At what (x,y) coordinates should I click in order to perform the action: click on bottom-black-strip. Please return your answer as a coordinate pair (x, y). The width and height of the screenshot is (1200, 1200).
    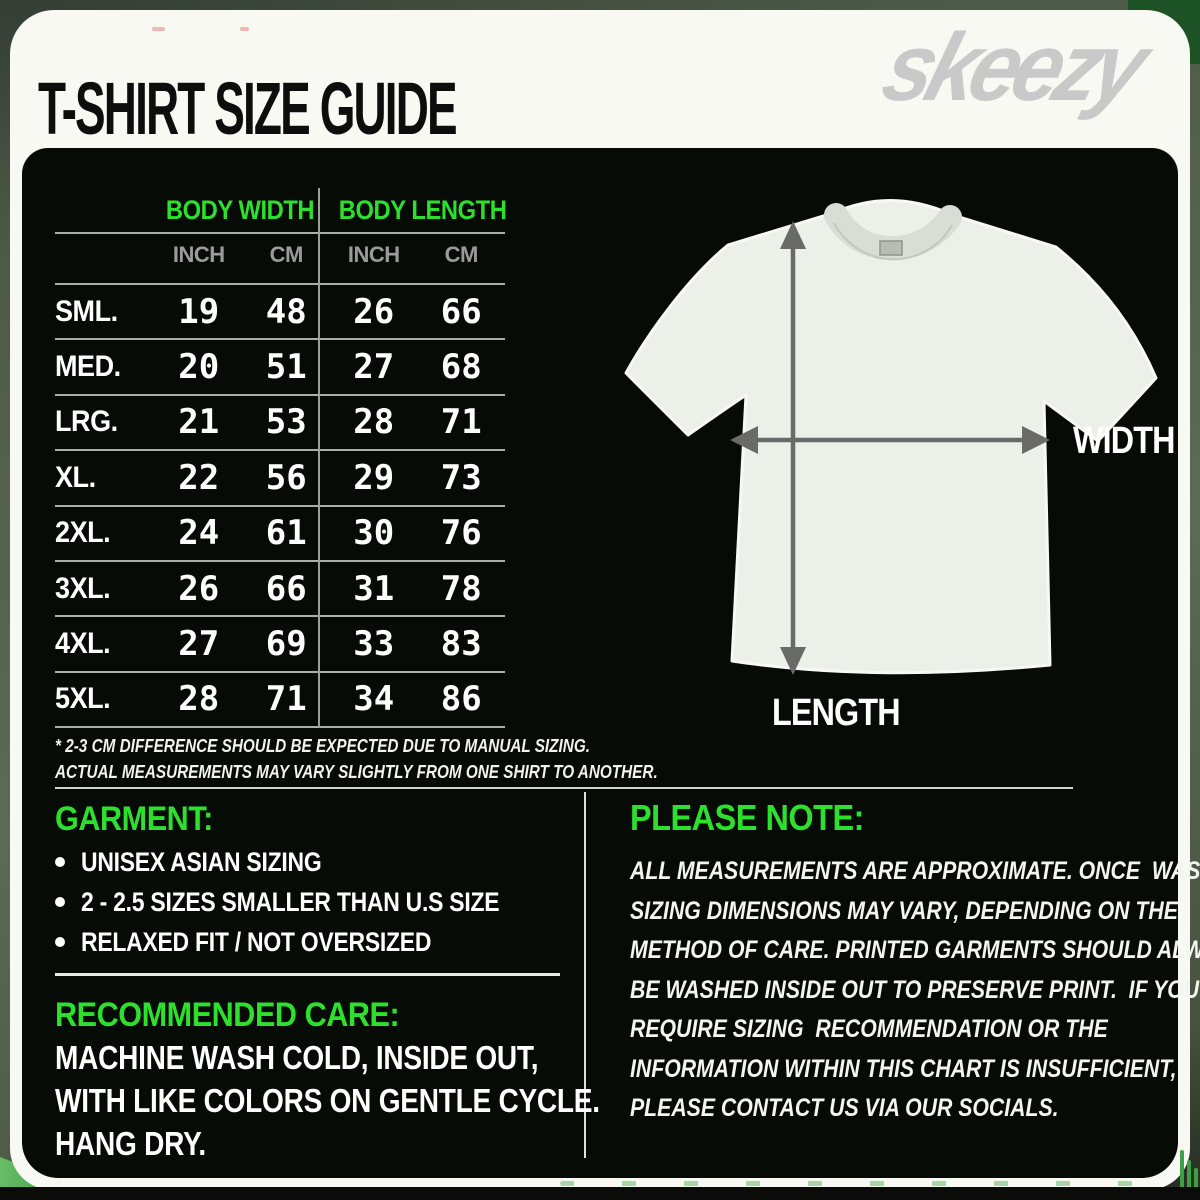
    Looking at the image, I should click on (600, 1193).